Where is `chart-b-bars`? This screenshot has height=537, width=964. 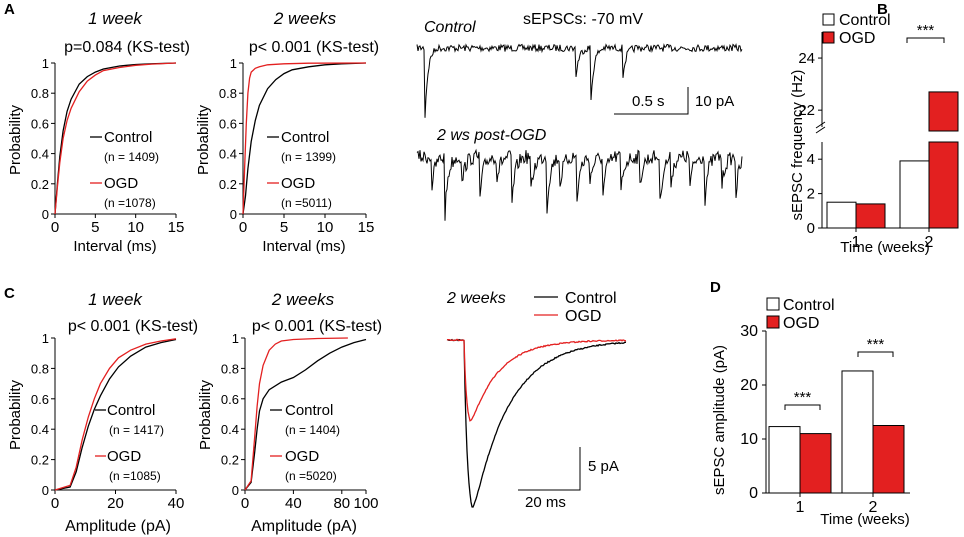
chart-b-bars is located at coordinates (892, 160).